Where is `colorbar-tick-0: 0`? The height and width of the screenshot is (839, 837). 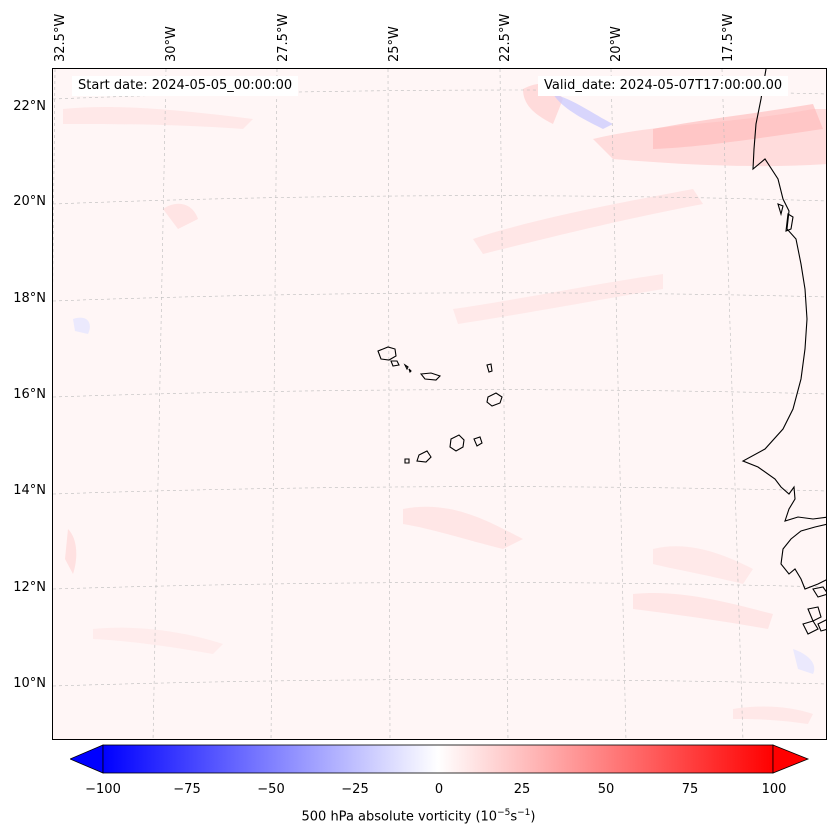 colorbar-tick-0: 0 is located at coordinates (439, 789).